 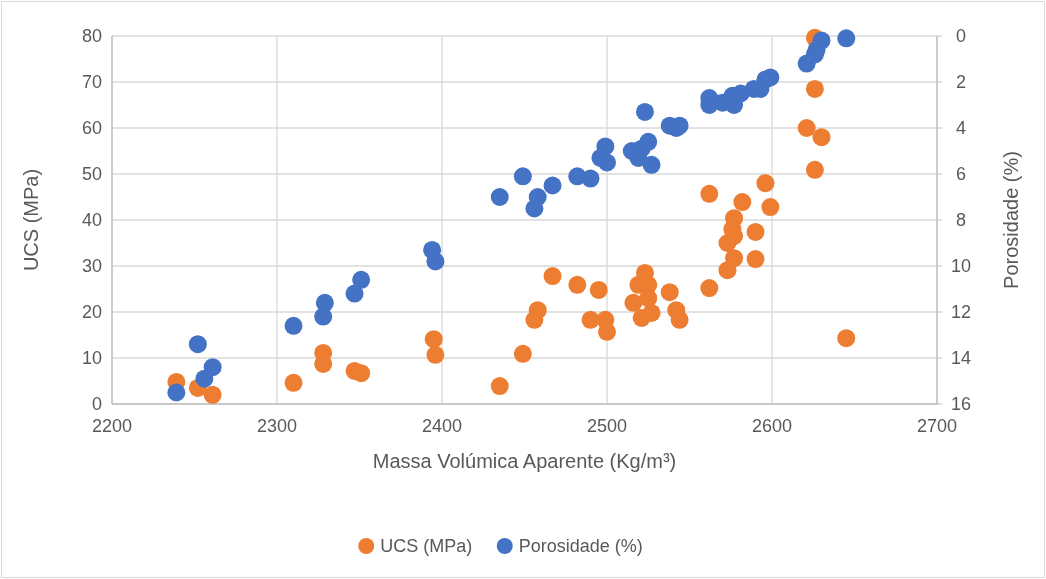 I want to click on y2-axis-title: Porosidade (%), so click(x=1011, y=220).